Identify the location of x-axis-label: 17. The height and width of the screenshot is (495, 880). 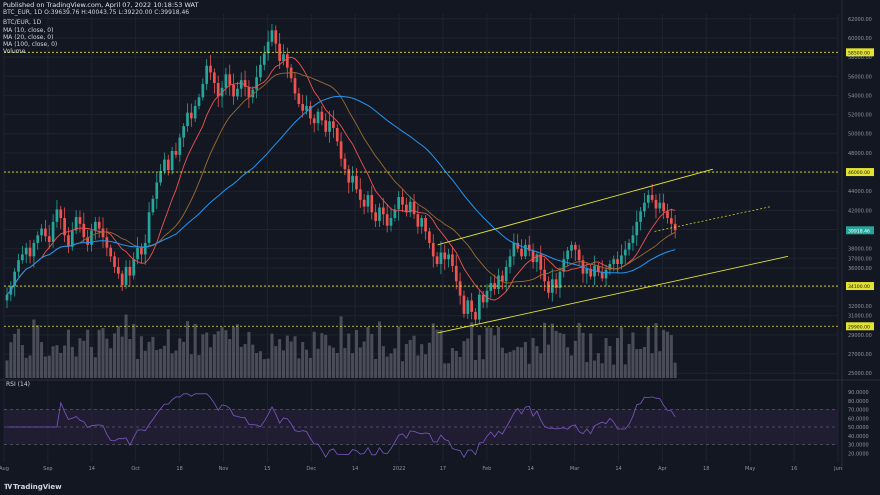
(443, 469).